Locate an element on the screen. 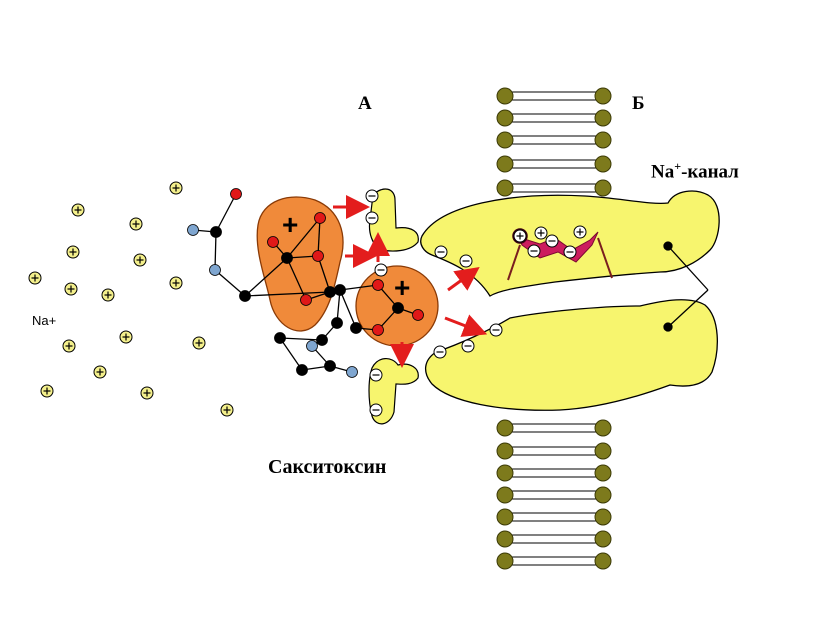 Image resolution: width=837 pixels, height=628 pixels. charge-symbols is located at coordinates (476, 303).